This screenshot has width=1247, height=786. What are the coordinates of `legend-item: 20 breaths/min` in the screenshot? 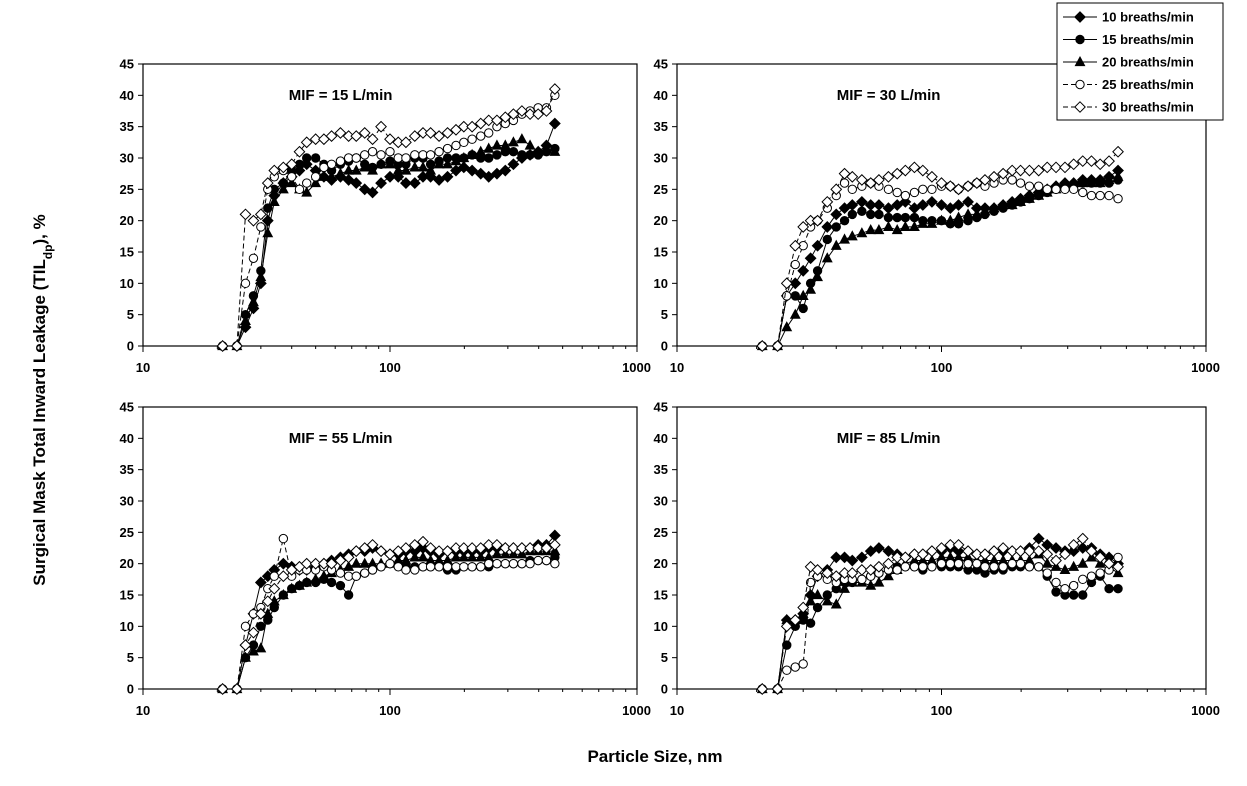 It's located at (1128, 62).